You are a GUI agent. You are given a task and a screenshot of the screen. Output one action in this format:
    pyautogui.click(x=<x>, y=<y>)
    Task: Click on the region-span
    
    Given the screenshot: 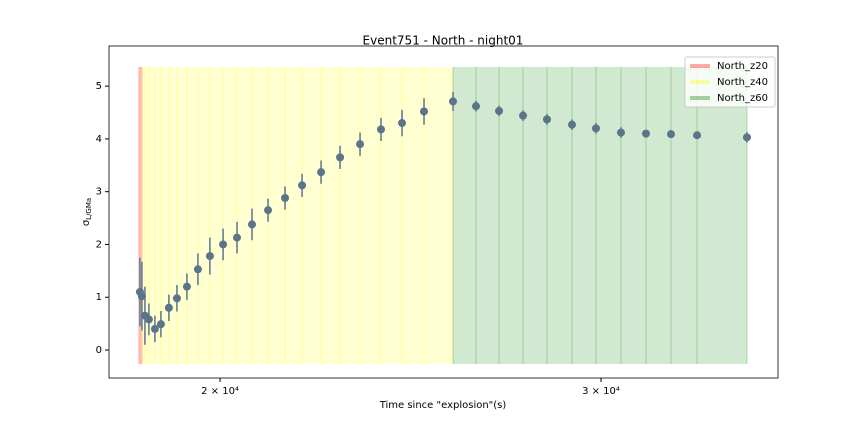 What is the action you would take?
    pyautogui.click(x=140, y=215)
    